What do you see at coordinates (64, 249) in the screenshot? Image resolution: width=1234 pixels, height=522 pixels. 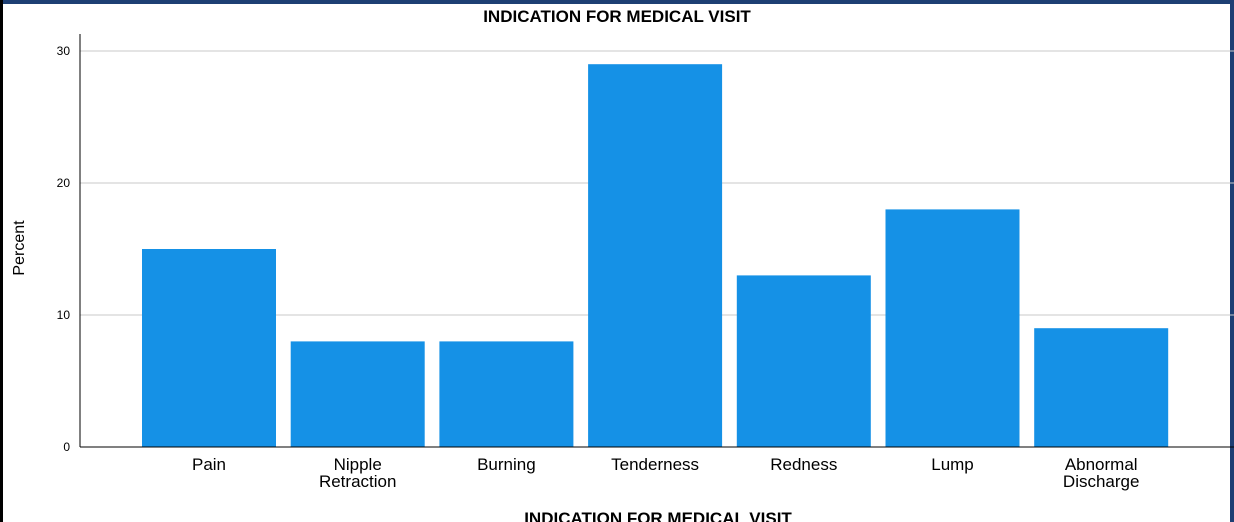 I see `y-tick-labels: 0 10 20 30` at bounding box center [64, 249].